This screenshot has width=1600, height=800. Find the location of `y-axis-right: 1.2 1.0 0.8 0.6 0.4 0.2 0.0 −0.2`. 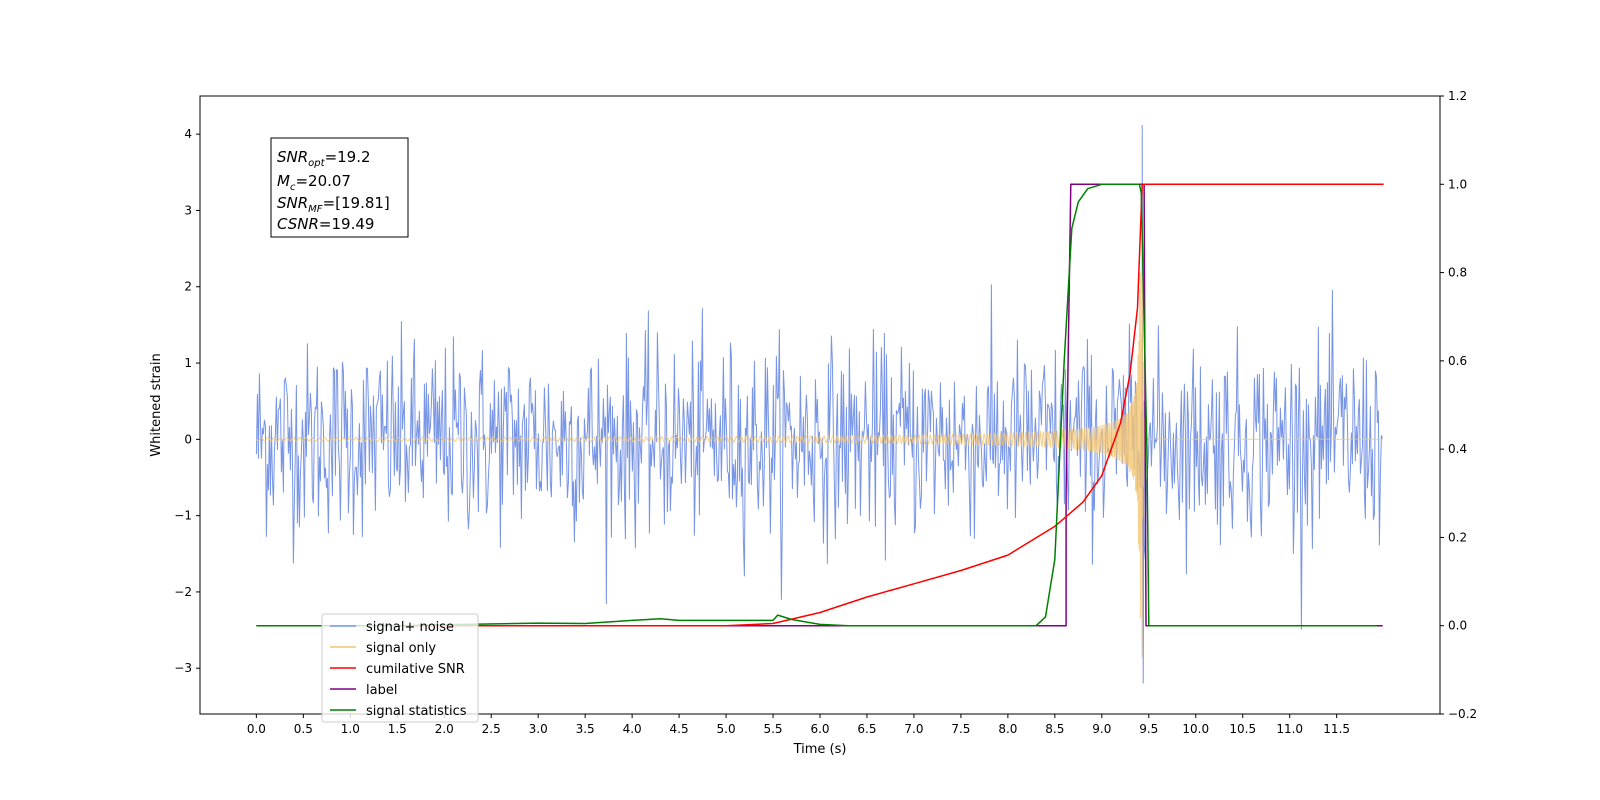

y-axis-right: 1.2 1.0 0.8 0.6 0.4 0.2 0.0 −0.2 is located at coordinates (1458, 405).